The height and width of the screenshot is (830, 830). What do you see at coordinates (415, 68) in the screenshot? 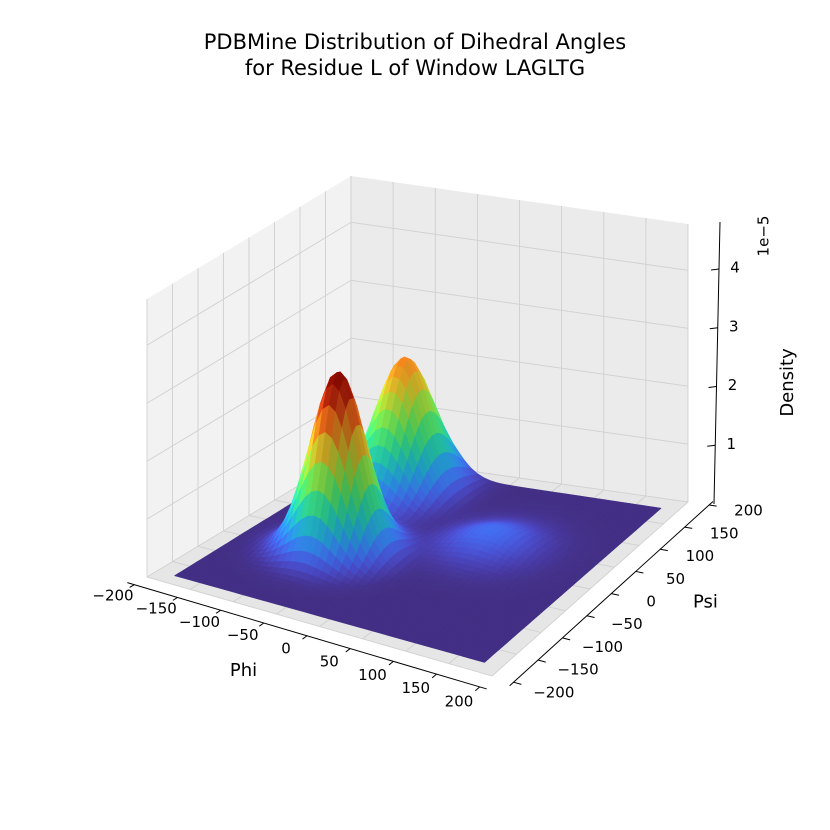
I see `chart-title-line2: for Residue L of Window LAGLTG` at bounding box center [415, 68].